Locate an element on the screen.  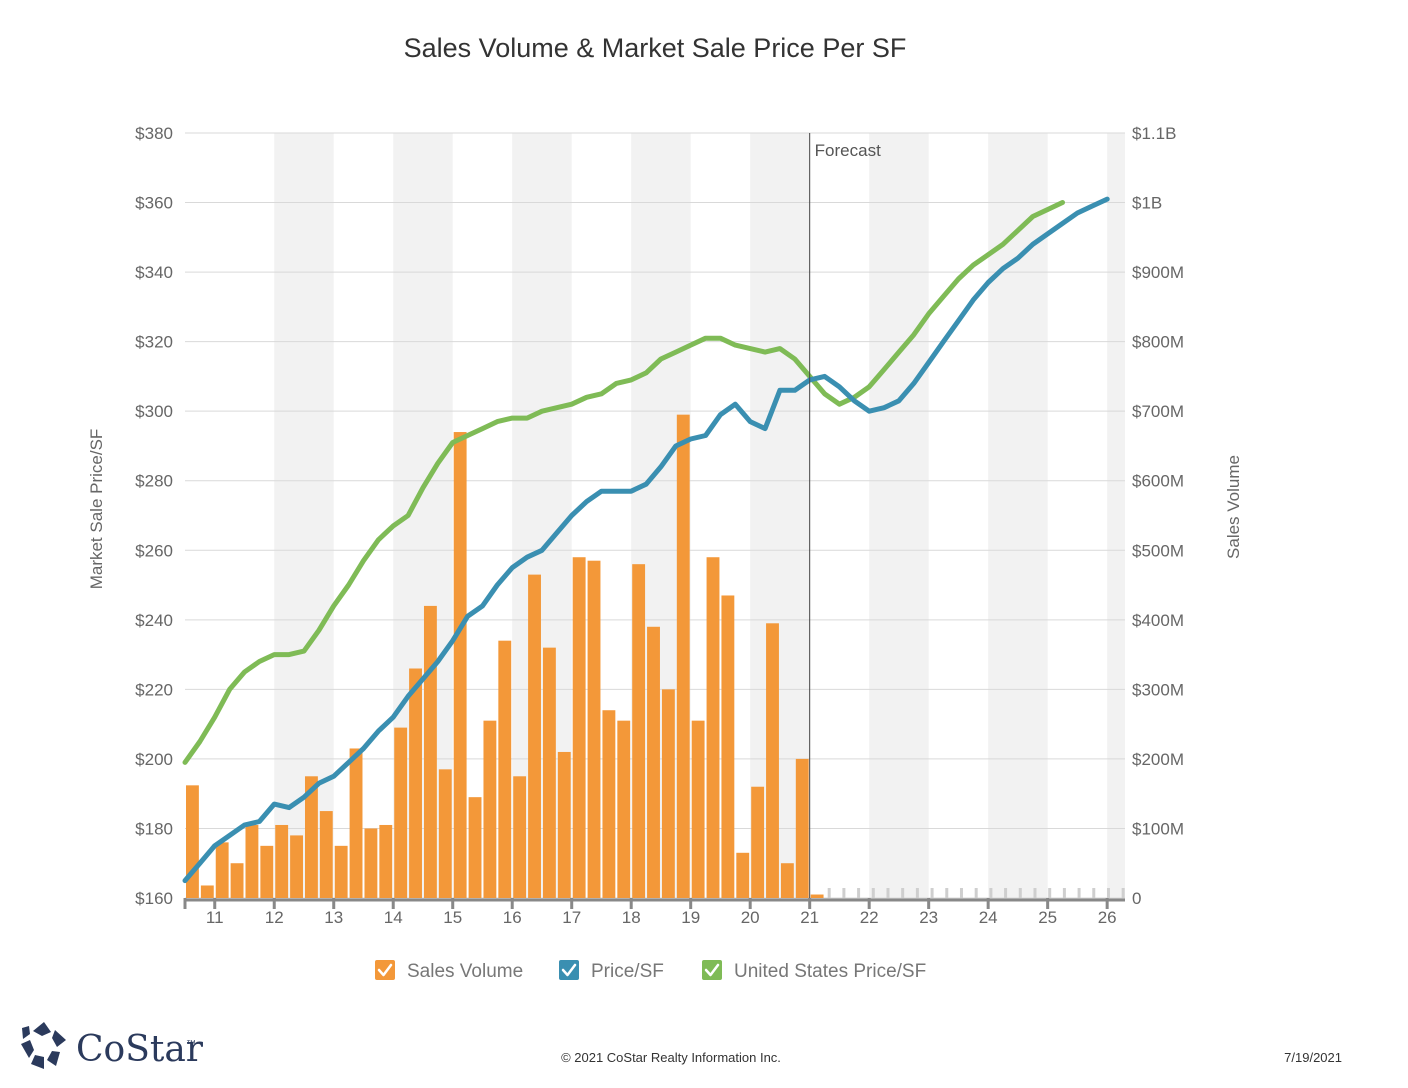
y-right-tick-label: $500M is located at coordinates (1158, 550).